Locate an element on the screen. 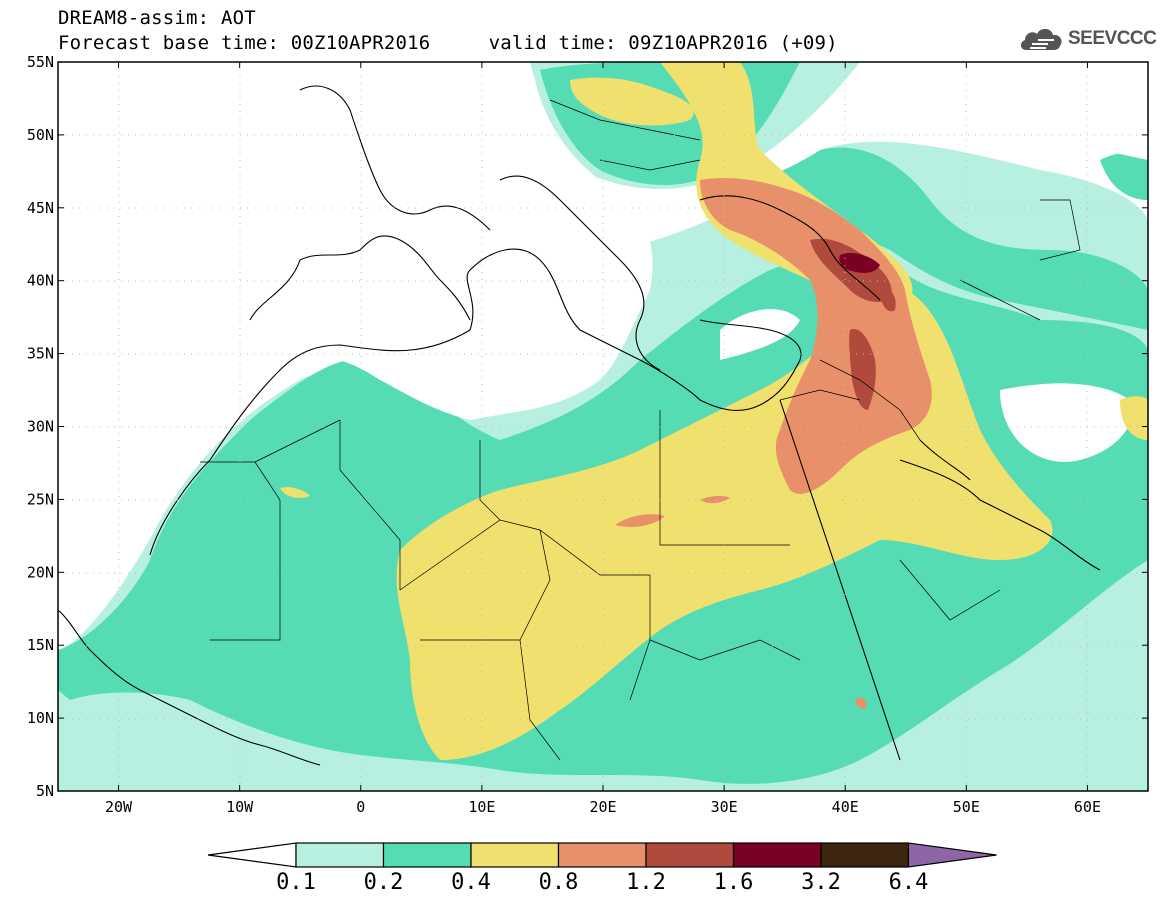  lon-tick-label: 10W is located at coordinates (240, 807).